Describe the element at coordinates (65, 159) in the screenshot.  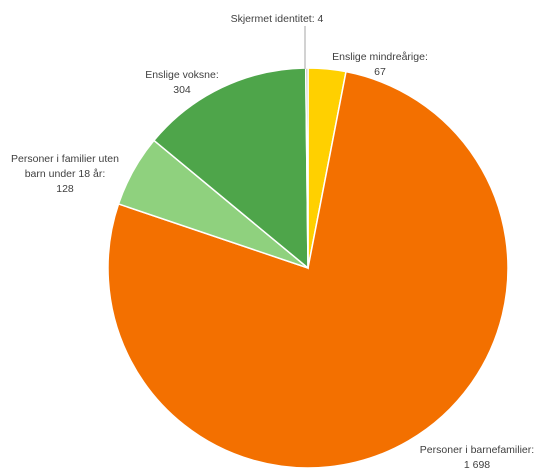
I see `label-familier-uten-barn-line1: Personer i familier uten` at that location.